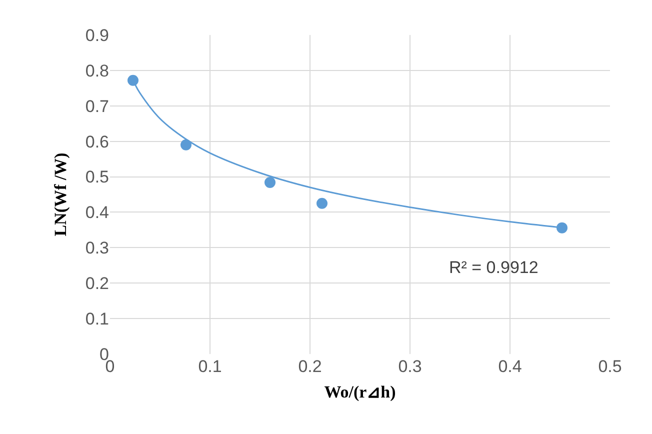 The height and width of the screenshot is (434, 652). Describe the element at coordinates (97, 212) in the screenshot. I see `y-tick-label: 0.4` at that location.